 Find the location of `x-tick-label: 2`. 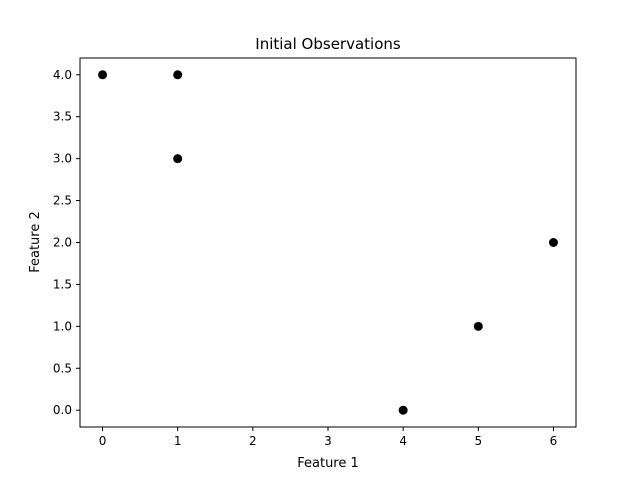

x-tick-label: 2 is located at coordinates (253, 441).